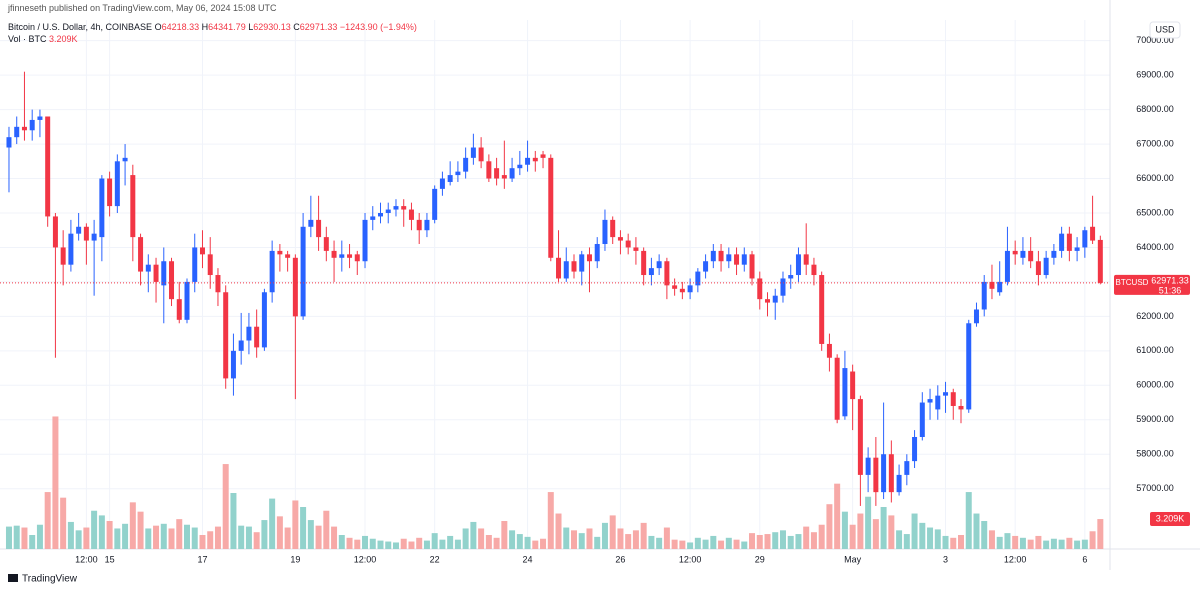  I want to click on y-tick-label: 62000.00, so click(1155, 316).